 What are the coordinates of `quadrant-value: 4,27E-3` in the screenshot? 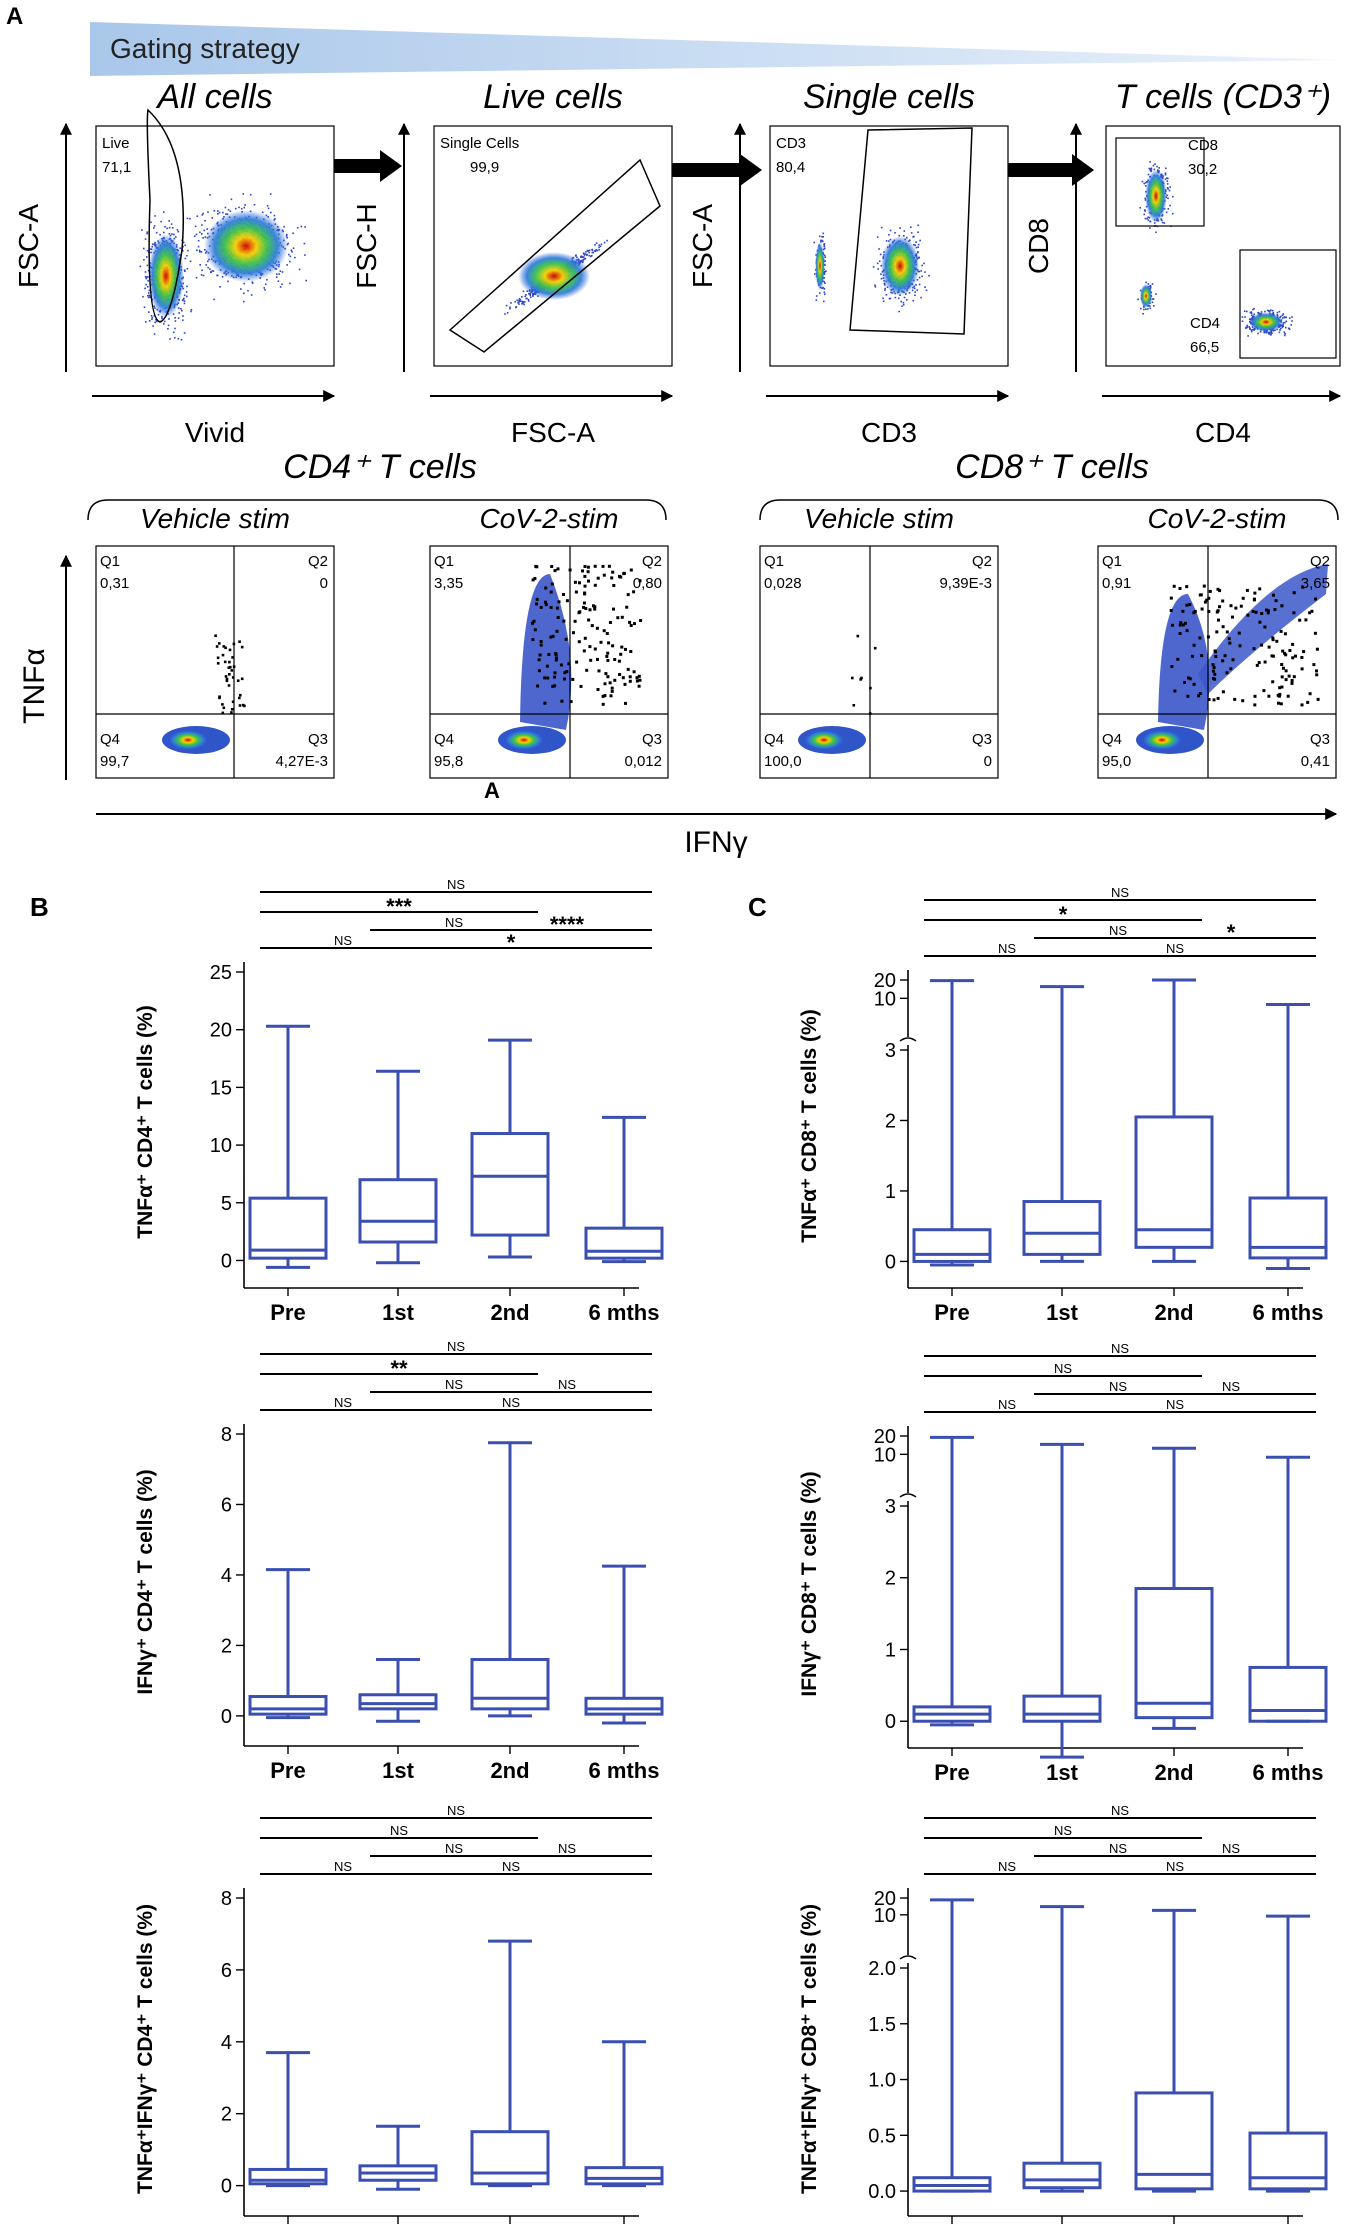 It's located at (301, 761).